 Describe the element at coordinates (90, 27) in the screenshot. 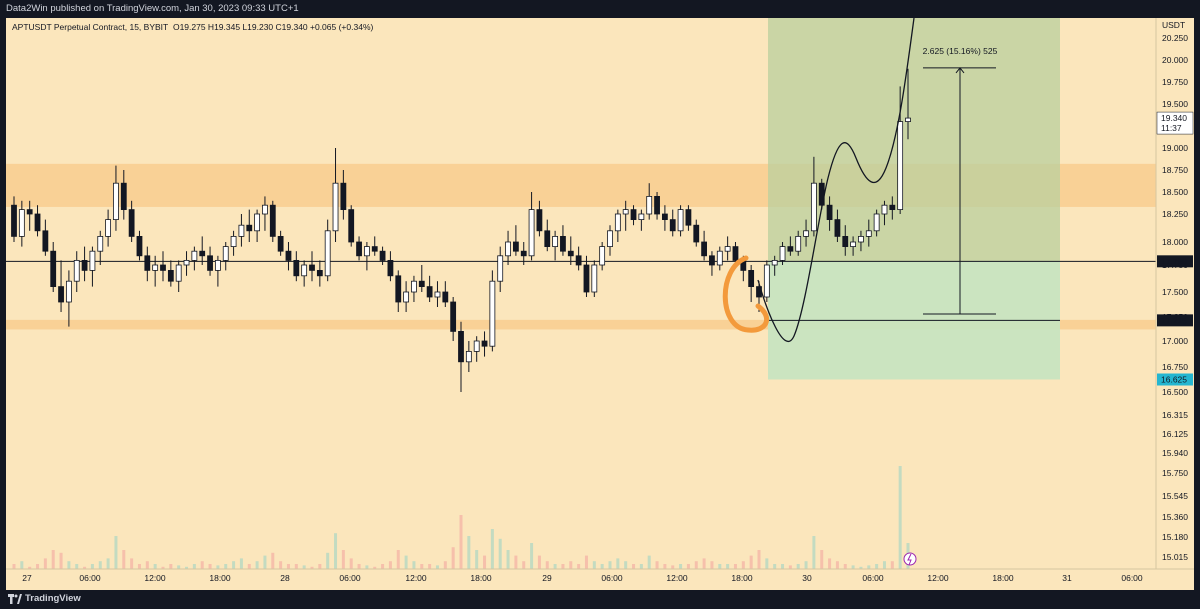

I see `legend-symbol: APTUSDT Perpetual Contract, 15, BYBIT` at that location.